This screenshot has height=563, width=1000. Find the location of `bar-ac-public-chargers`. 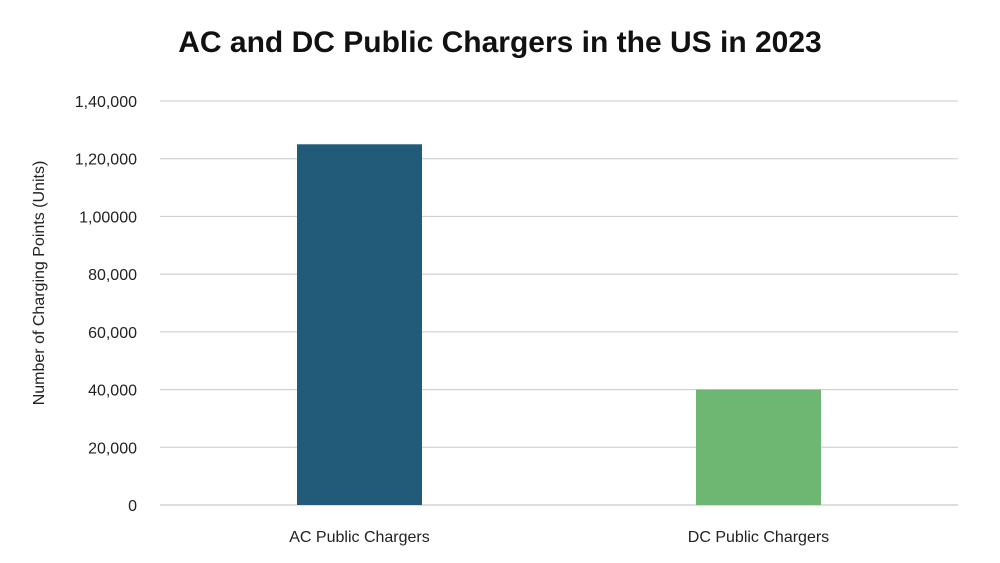

bar-ac-public-chargers is located at coordinates (359, 325).